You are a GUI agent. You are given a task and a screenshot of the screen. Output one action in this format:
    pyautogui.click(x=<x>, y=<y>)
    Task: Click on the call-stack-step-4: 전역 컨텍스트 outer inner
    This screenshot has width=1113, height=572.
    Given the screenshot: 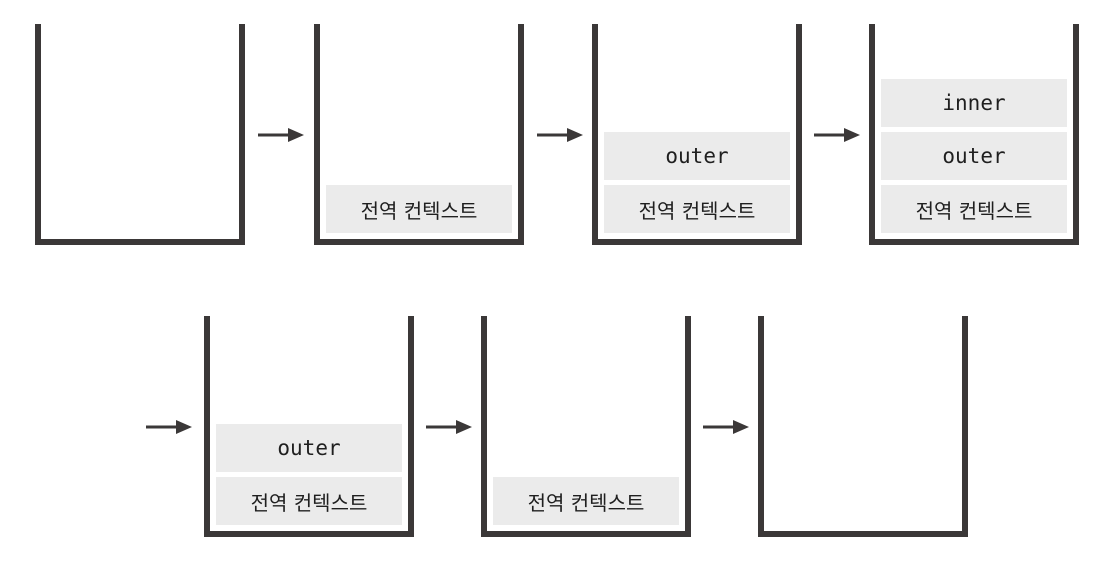 What is the action you would take?
    pyautogui.click(x=974, y=134)
    